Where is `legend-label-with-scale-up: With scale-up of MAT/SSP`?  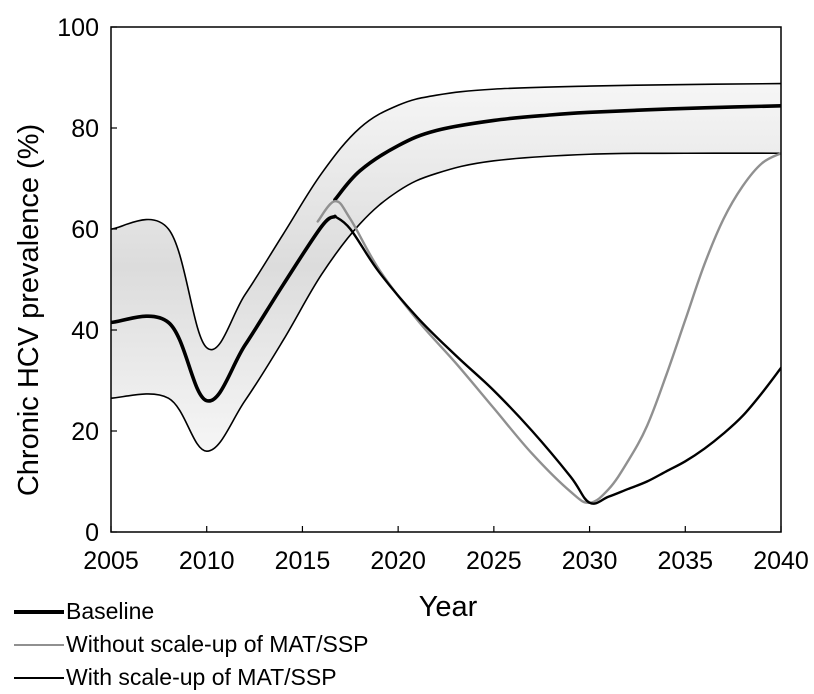 legend-label-with-scale-up: With scale-up of MAT/SSP is located at coordinates (201, 677).